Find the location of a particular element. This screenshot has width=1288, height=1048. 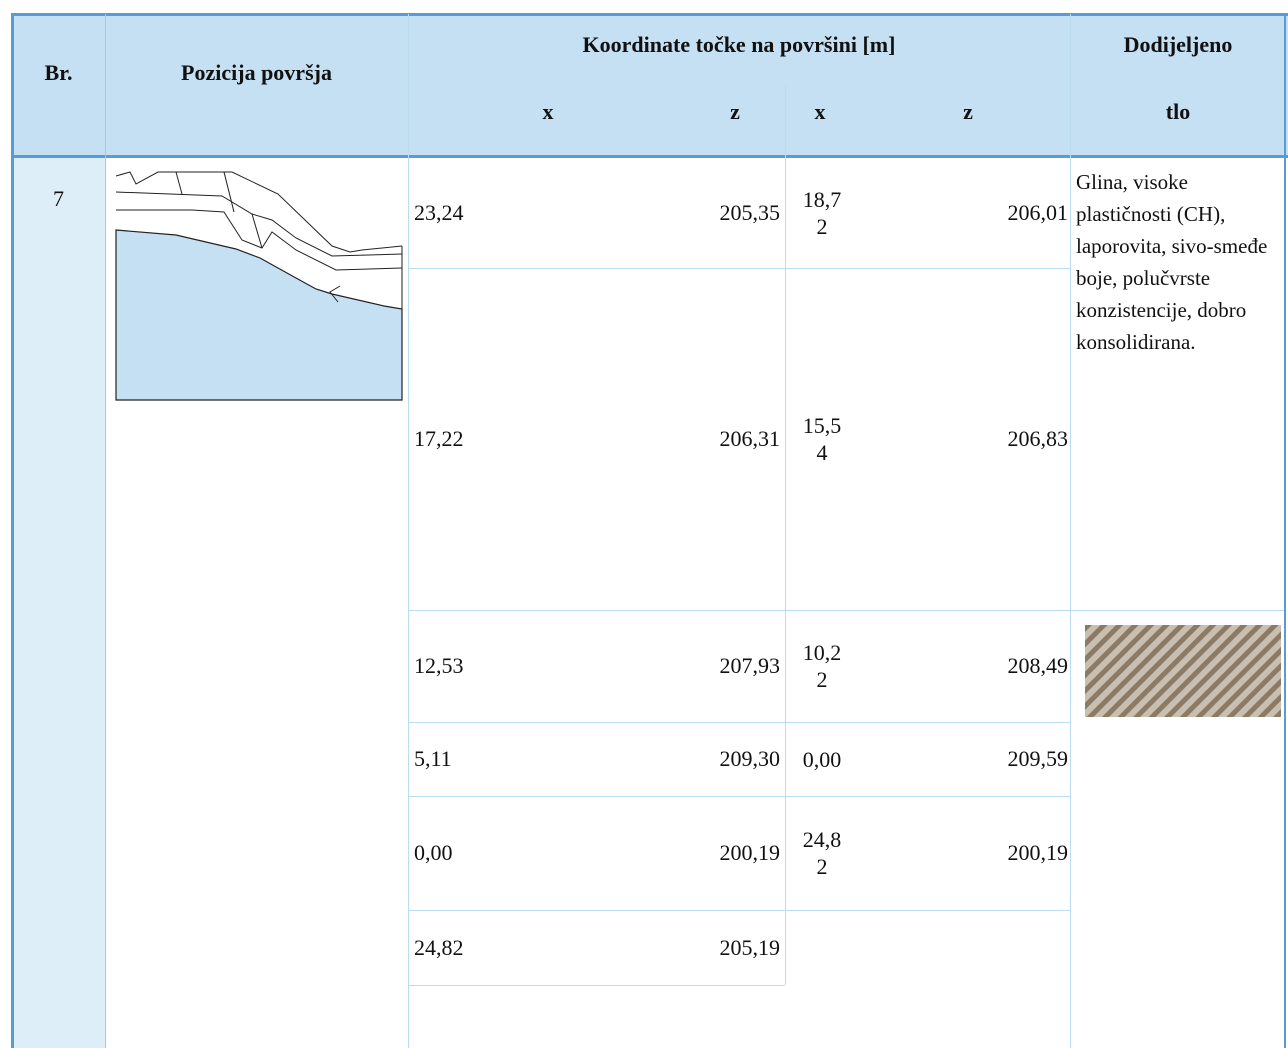

coordinate-value: 18,72 is located at coordinates (822, 213).